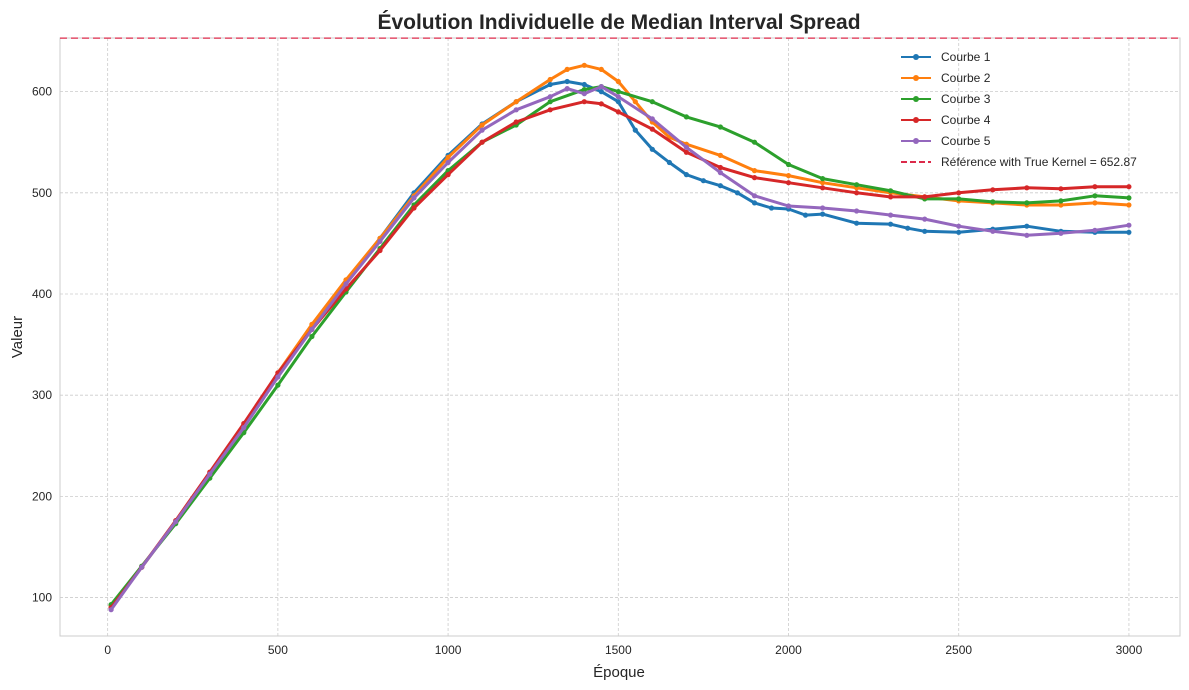 The height and width of the screenshot is (690, 1189). What do you see at coordinates (966, 57) in the screenshot?
I see `legend-label: Courbe 1` at bounding box center [966, 57].